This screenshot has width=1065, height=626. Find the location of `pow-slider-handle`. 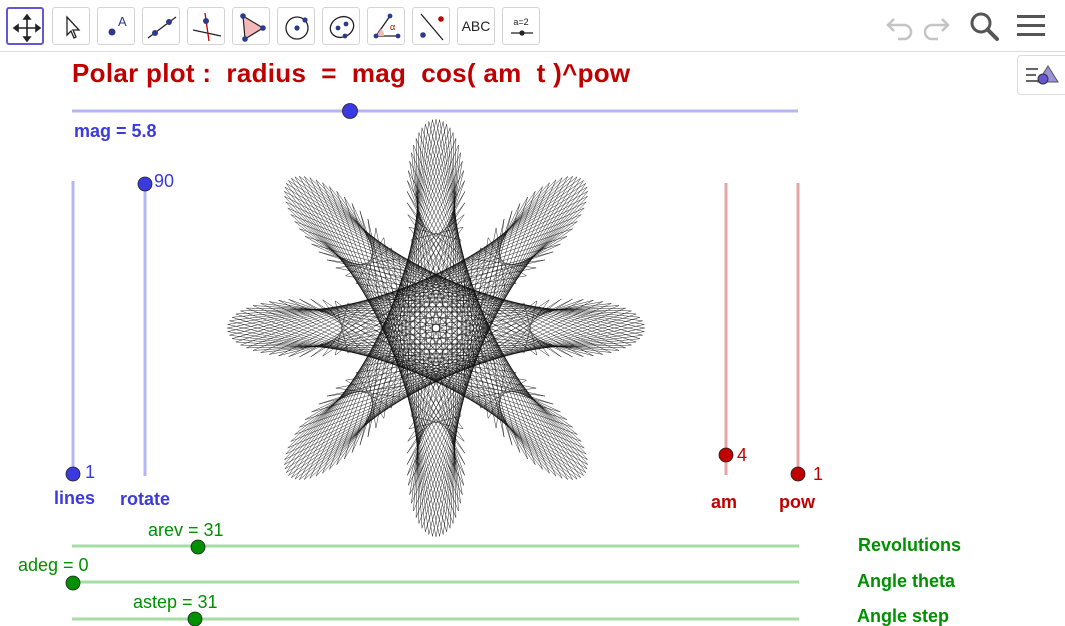

pow-slider-handle is located at coordinates (798, 474).